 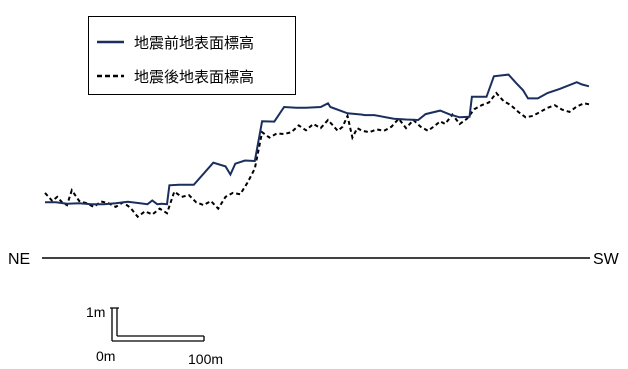 What do you see at coordinates (606, 259) in the screenshot?
I see `direction-label-sw: SW` at bounding box center [606, 259].